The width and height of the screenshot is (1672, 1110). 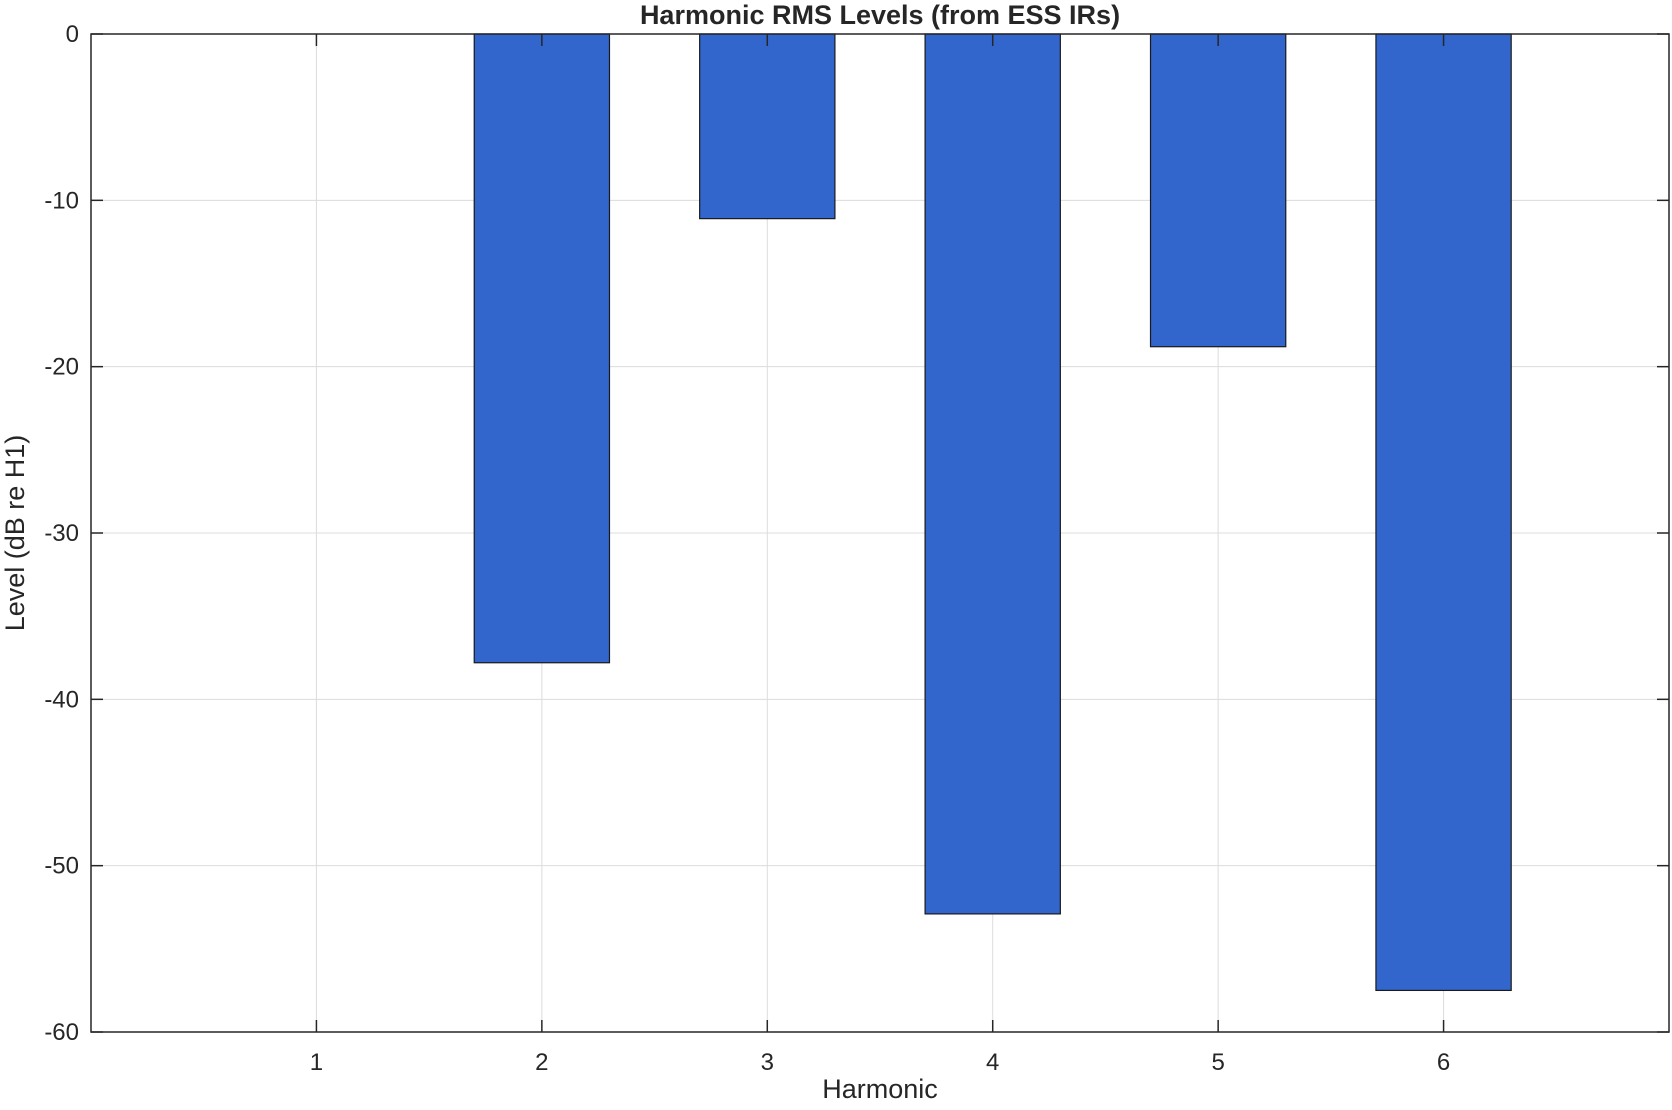 I want to click on y-tick-labels: 0 -10 -20 -30 -40 -50 -60, so click(x=61, y=533).